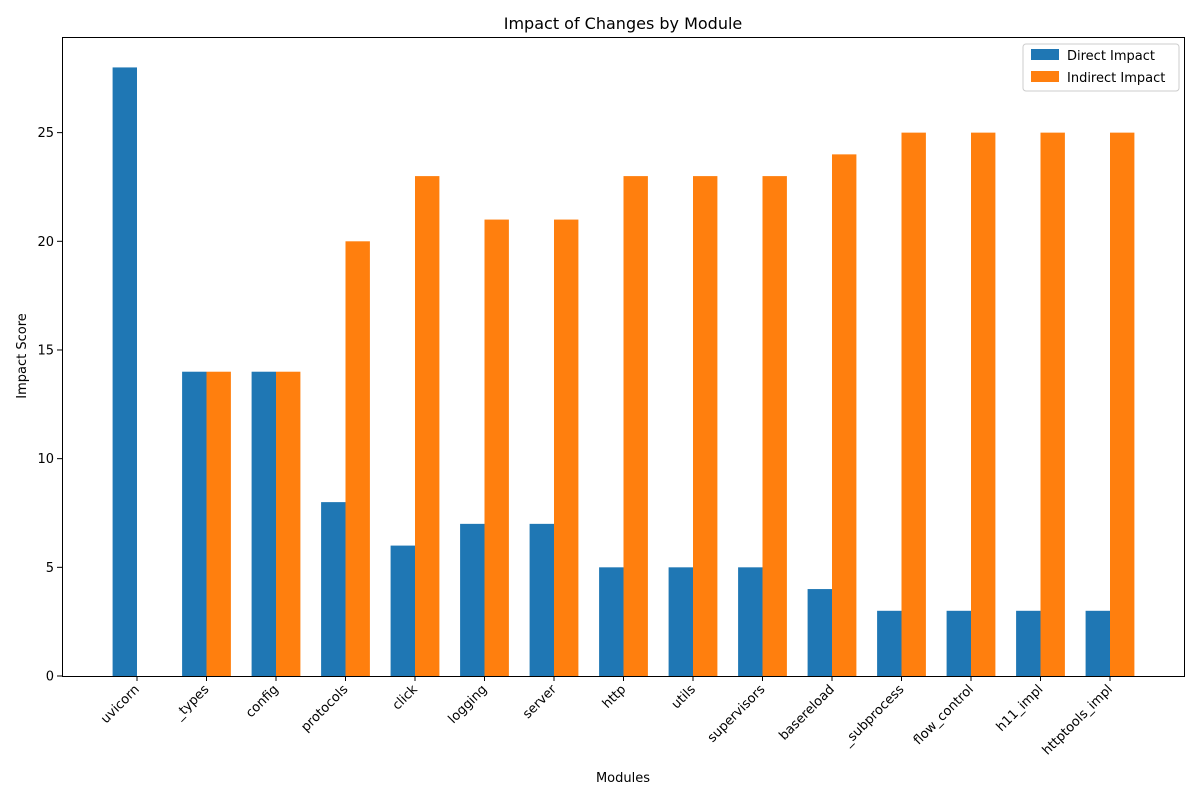 Image resolution: width=1200 pixels, height=804 pixels. What do you see at coordinates (684, 697) in the screenshot?
I see `x-tick-label: utils` at bounding box center [684, 697].